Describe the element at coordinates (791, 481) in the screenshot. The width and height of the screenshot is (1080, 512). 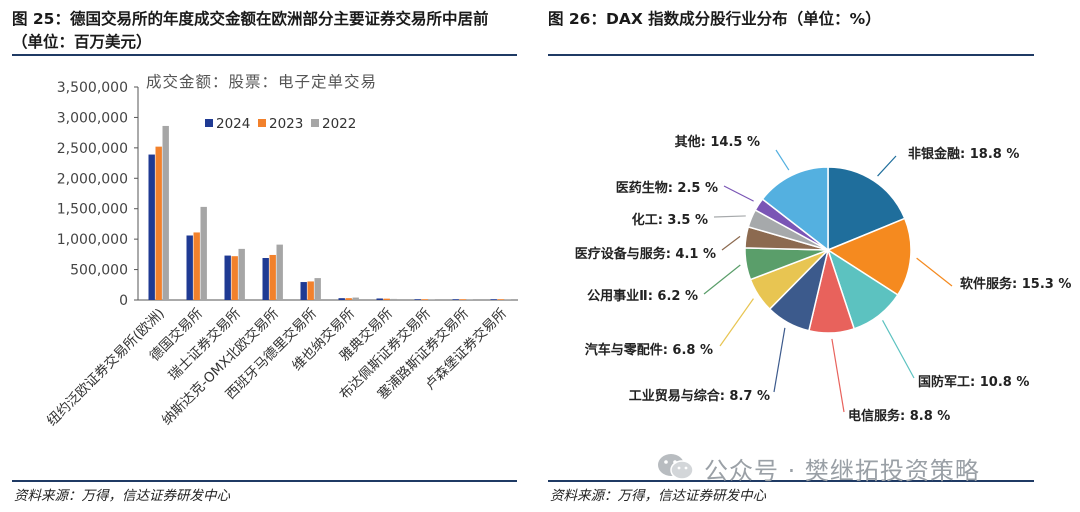
I see `right-source-rule` at that location.